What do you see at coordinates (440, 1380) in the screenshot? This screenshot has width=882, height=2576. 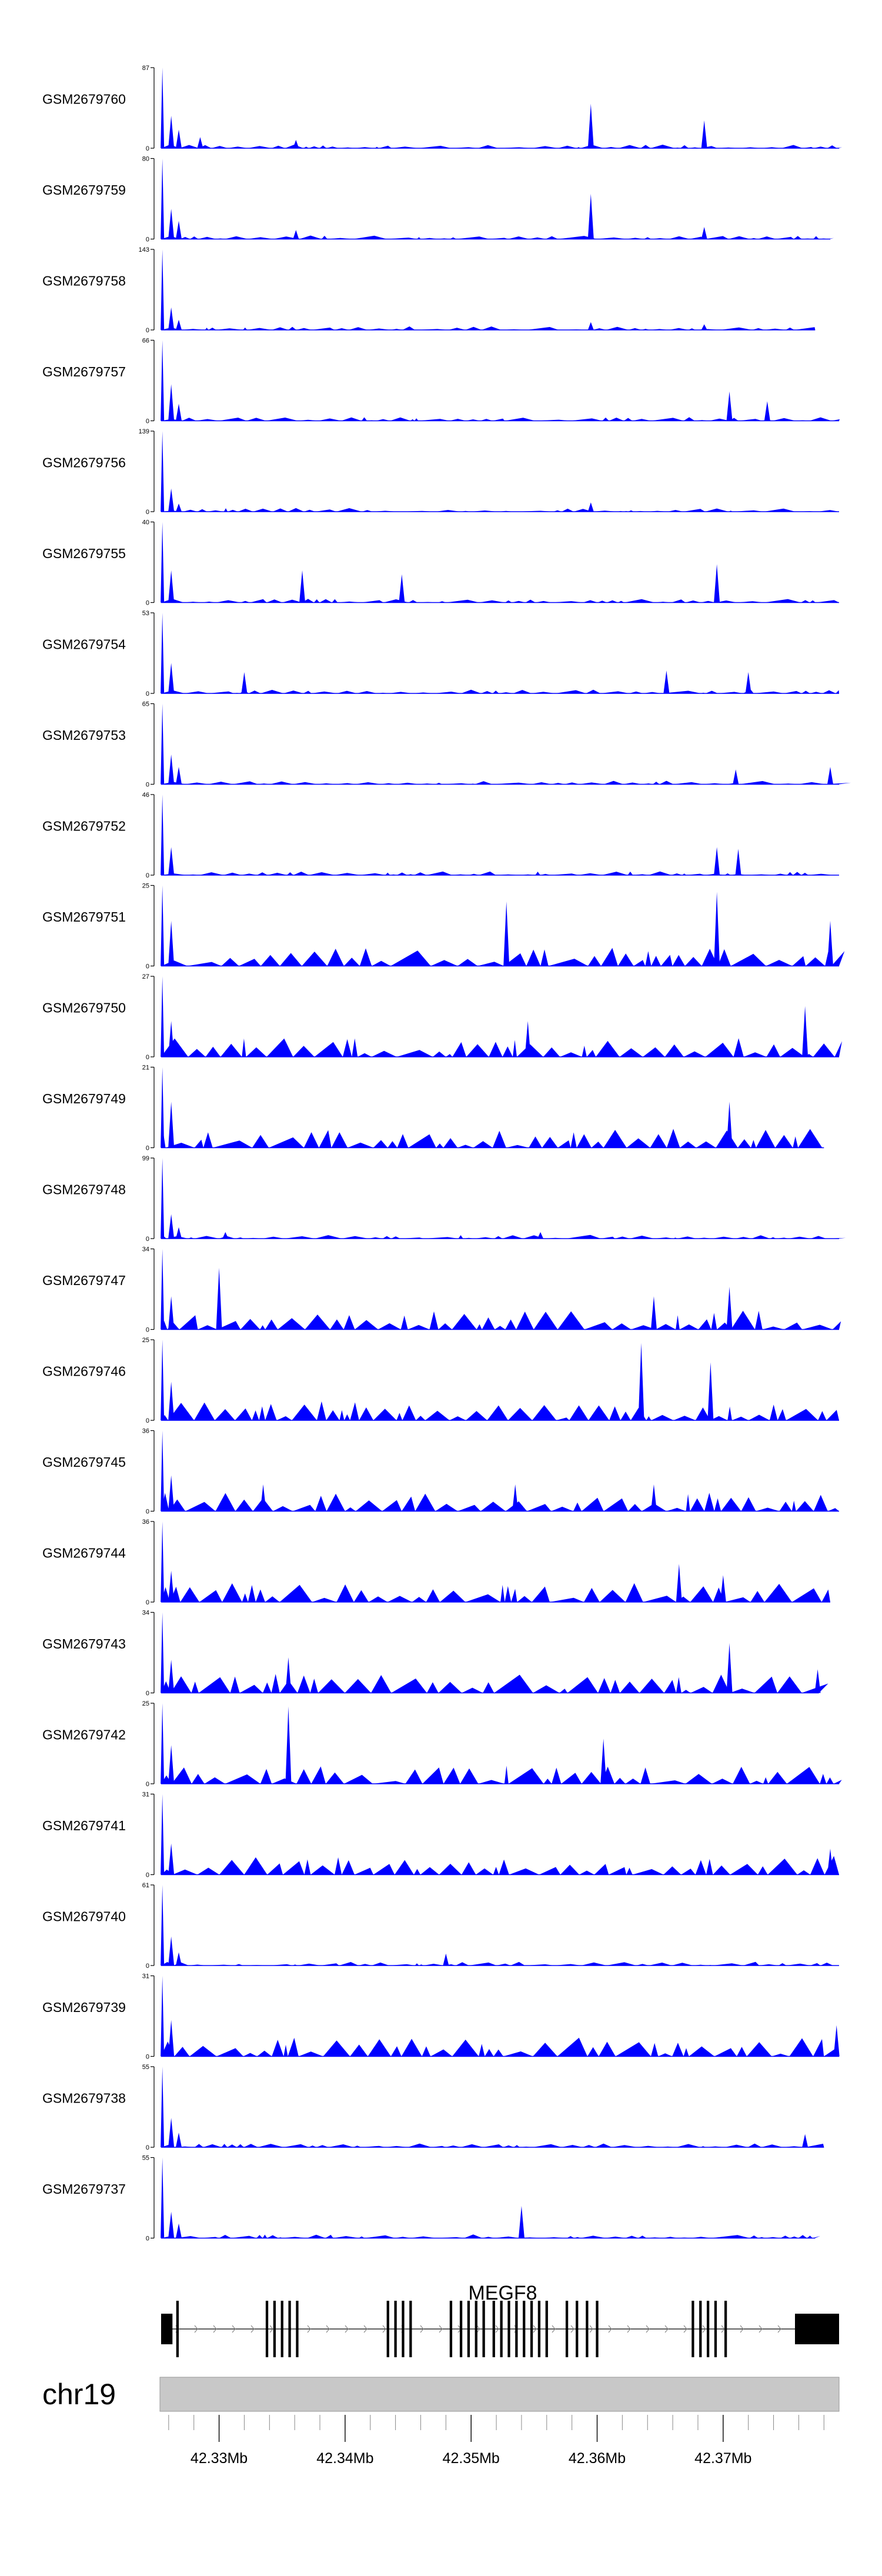 I see `track-GSM2679746: GSM2679746 25 0` at bounding box center [440, 1380].